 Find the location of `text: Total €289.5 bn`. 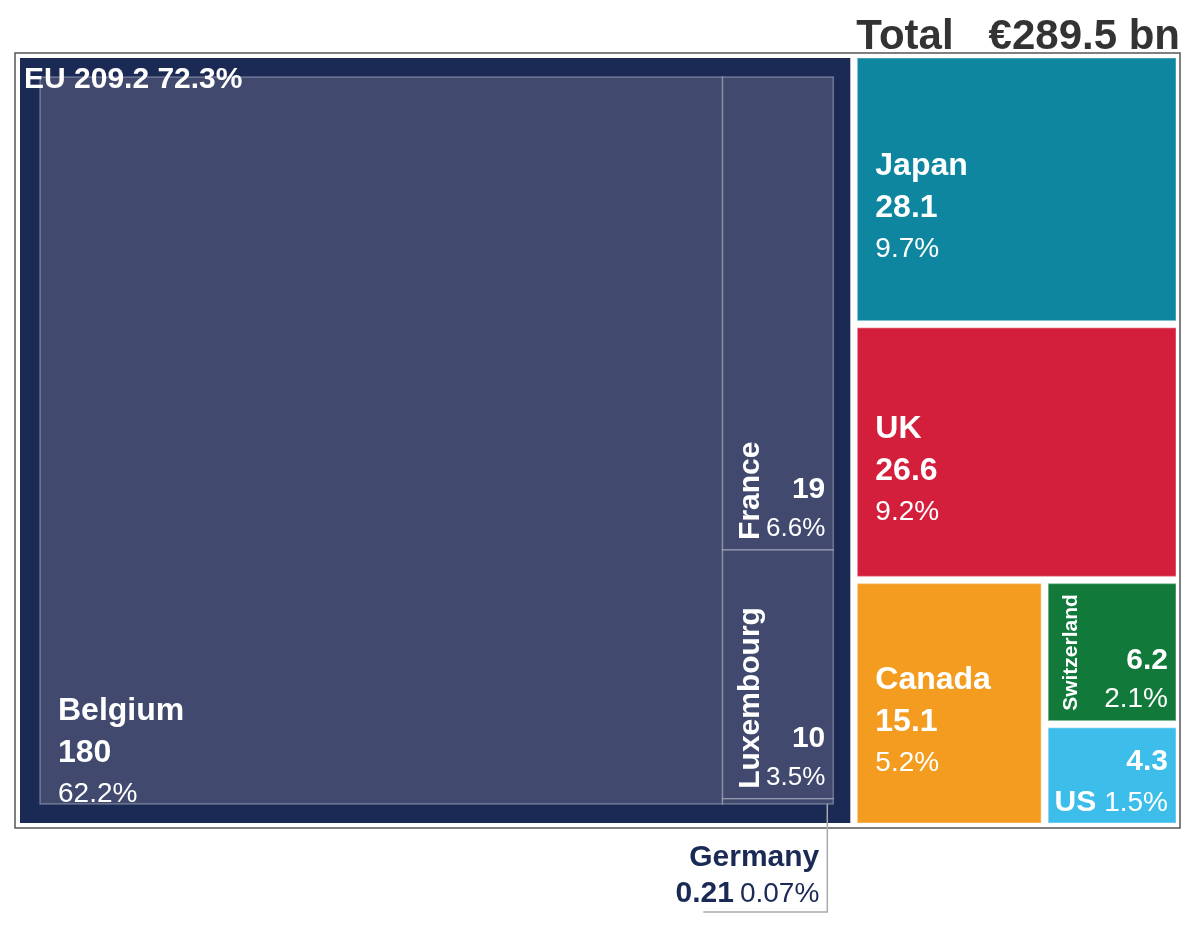

text: Total €289.5 bn is located at coordinates (1018, 34).